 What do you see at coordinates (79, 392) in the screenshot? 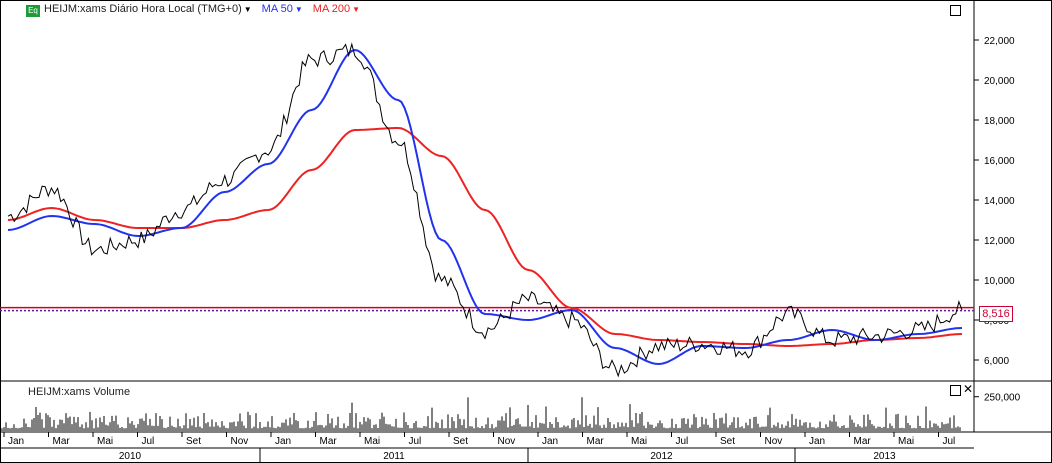
I see `volume-label: HEIJM:xams Volume` at bounding box center [79, 392].